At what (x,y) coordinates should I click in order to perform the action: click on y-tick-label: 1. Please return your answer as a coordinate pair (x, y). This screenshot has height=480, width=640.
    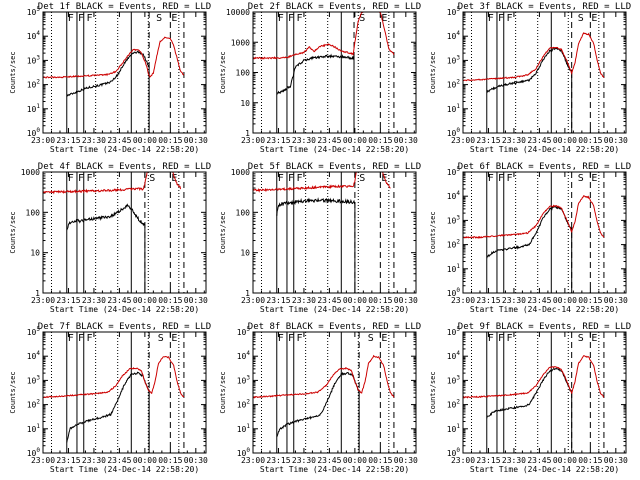
    Looking at the image, I should click on (37, 293).